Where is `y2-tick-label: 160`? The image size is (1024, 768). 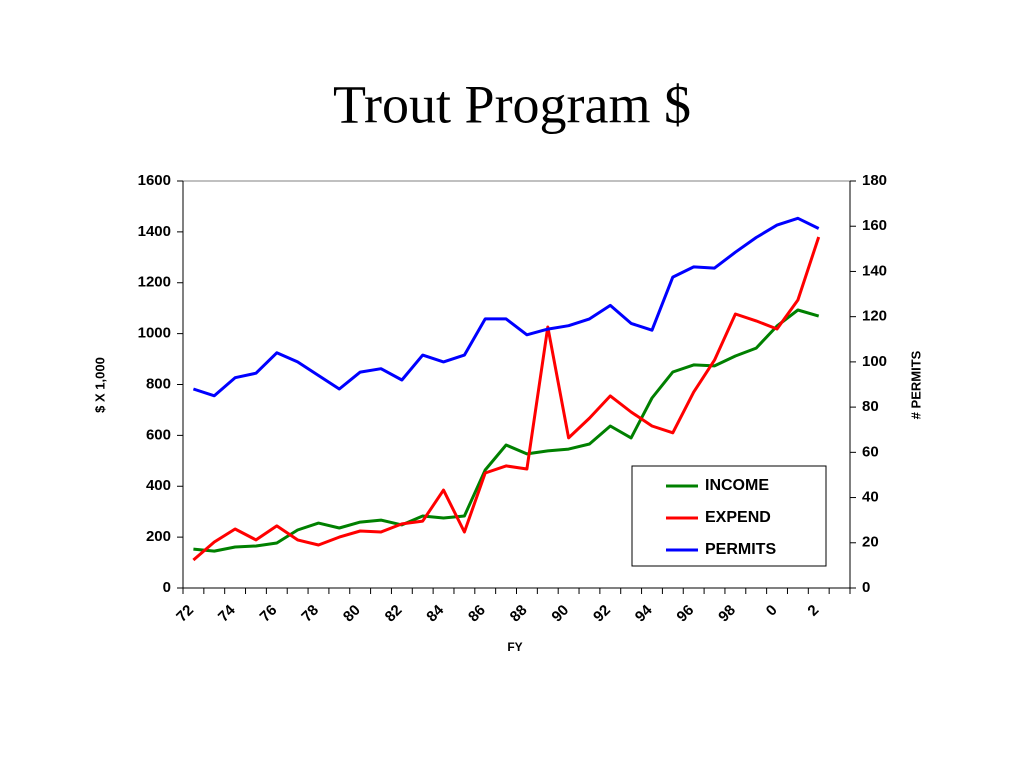 y2-tick-label: 160 is located at coordinates (874, 225).